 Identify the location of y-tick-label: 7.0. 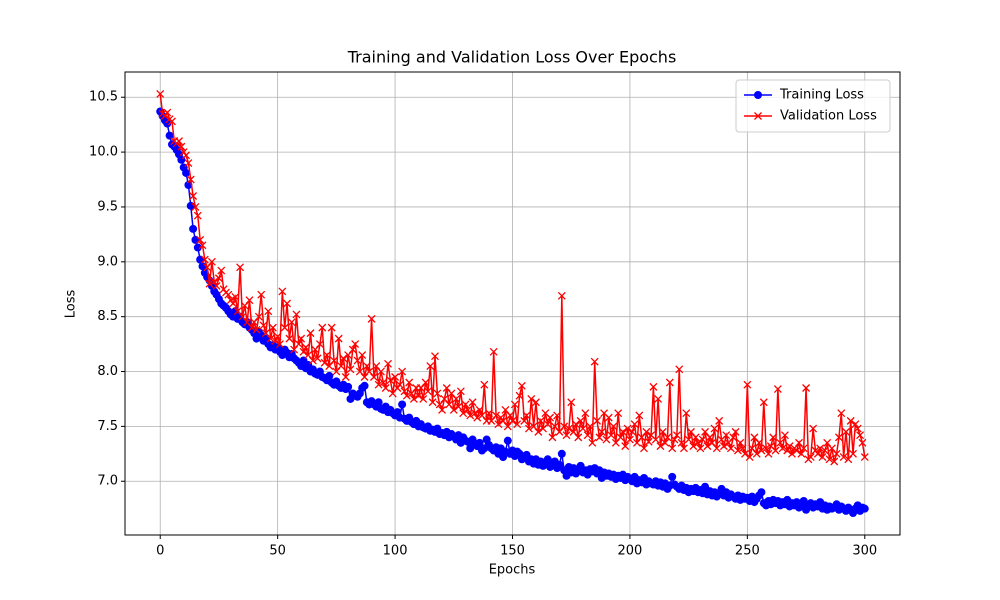
(107, 481).